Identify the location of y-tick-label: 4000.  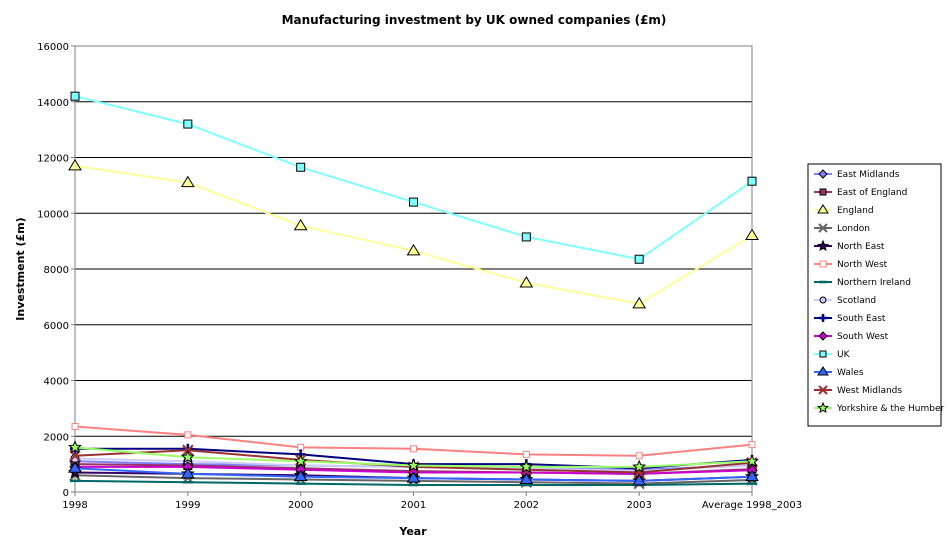
(56, 382).